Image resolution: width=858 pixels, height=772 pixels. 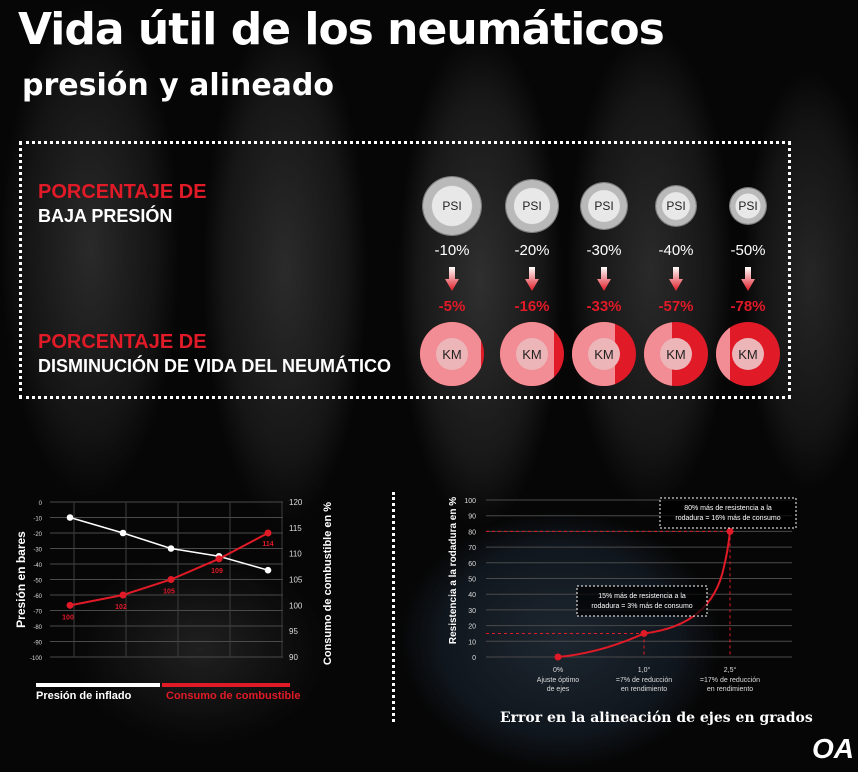 I want to click on y-tick-label: -50, so click(x=37, y=582).